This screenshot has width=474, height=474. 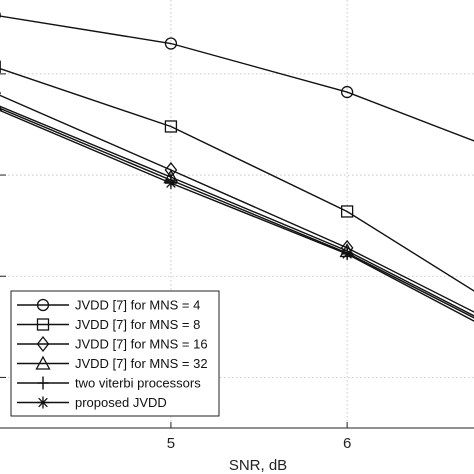 I want to click on legend-box, so click(x=115, y=353).